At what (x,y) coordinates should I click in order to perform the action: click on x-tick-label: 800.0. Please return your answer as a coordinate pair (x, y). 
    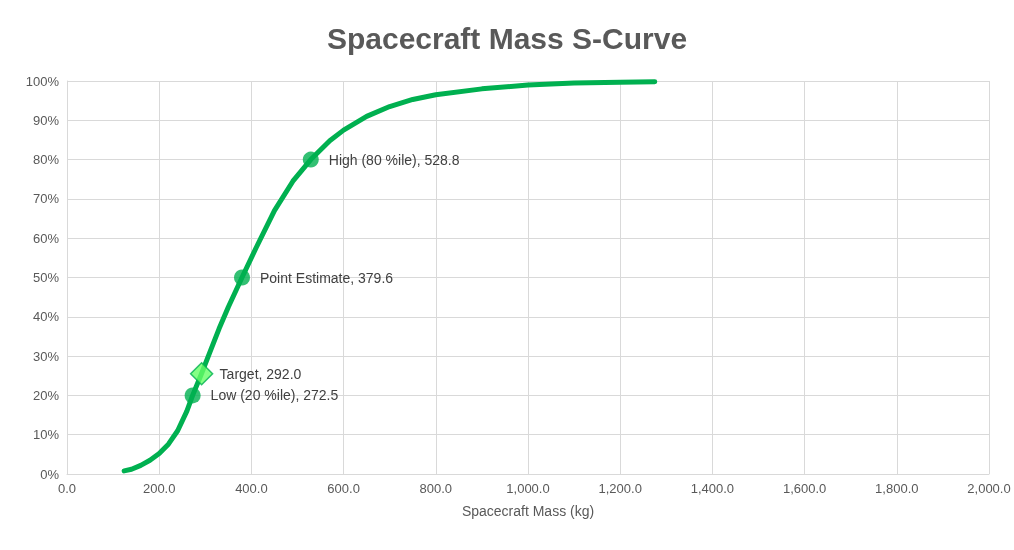
    Looking at the image, I should click on (436, 488).